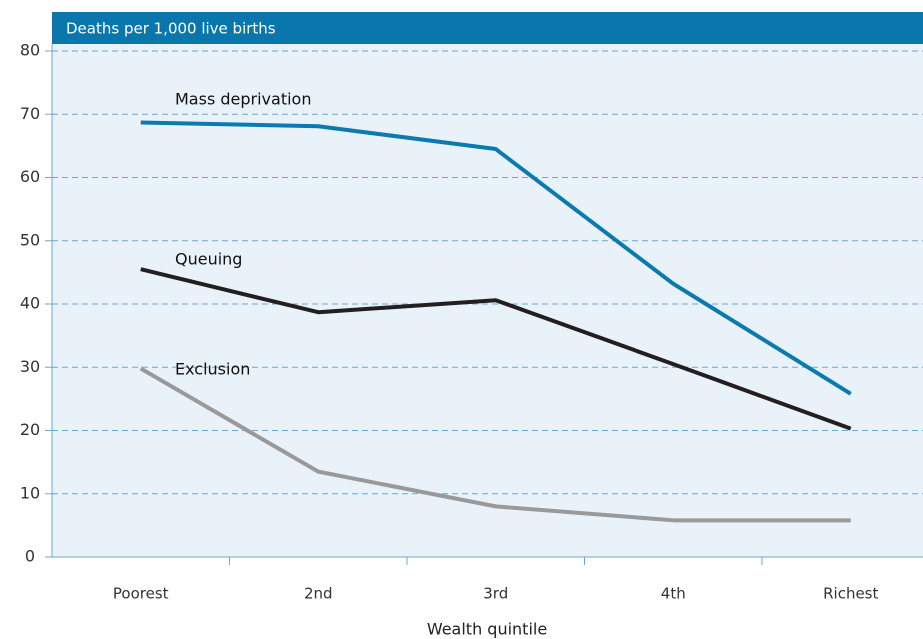  I want to click on y-tick-label: 30, so click(30, 366).